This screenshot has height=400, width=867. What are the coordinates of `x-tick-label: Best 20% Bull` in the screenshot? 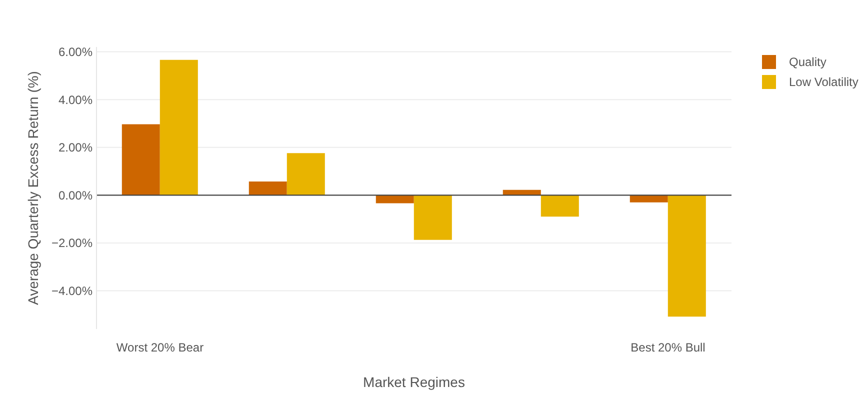 It's located at (668, 347).